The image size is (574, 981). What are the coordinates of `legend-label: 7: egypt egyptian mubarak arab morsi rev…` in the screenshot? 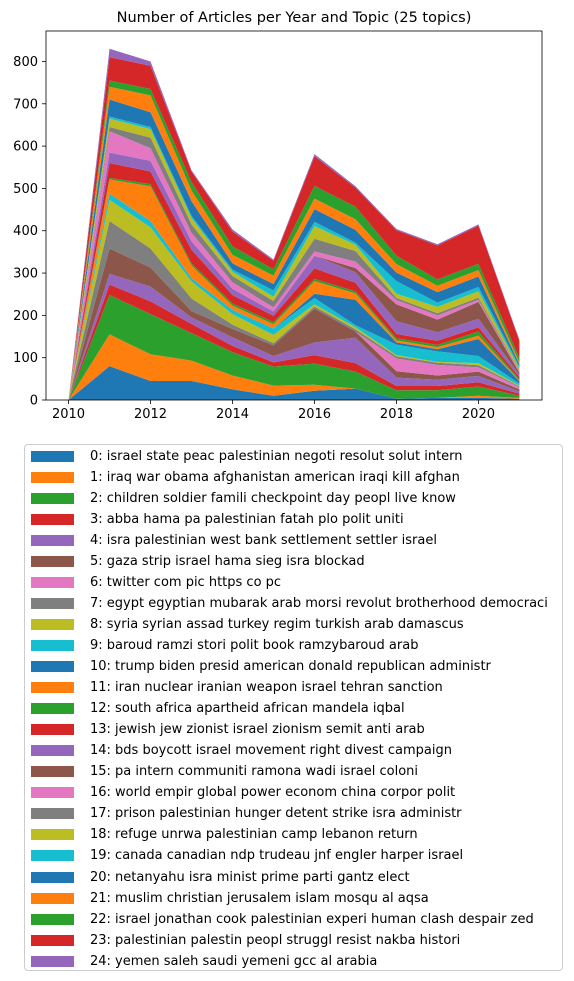 It's located at (319, 603).